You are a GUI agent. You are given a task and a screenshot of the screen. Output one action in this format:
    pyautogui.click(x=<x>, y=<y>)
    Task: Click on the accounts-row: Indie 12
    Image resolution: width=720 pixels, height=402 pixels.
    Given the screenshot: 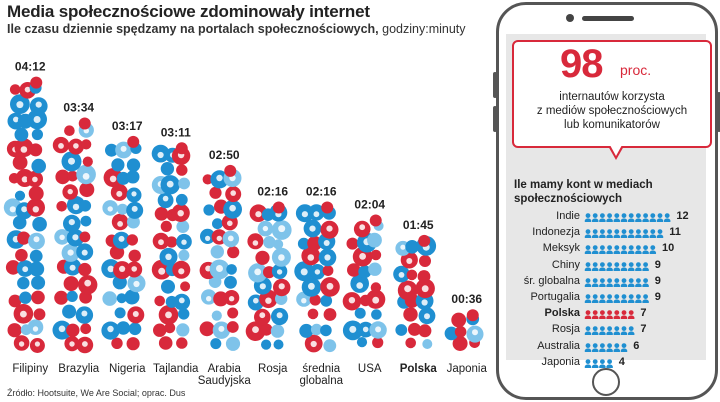 What is the action you would take?
    pyautogui.click(x=606, y=217)
    